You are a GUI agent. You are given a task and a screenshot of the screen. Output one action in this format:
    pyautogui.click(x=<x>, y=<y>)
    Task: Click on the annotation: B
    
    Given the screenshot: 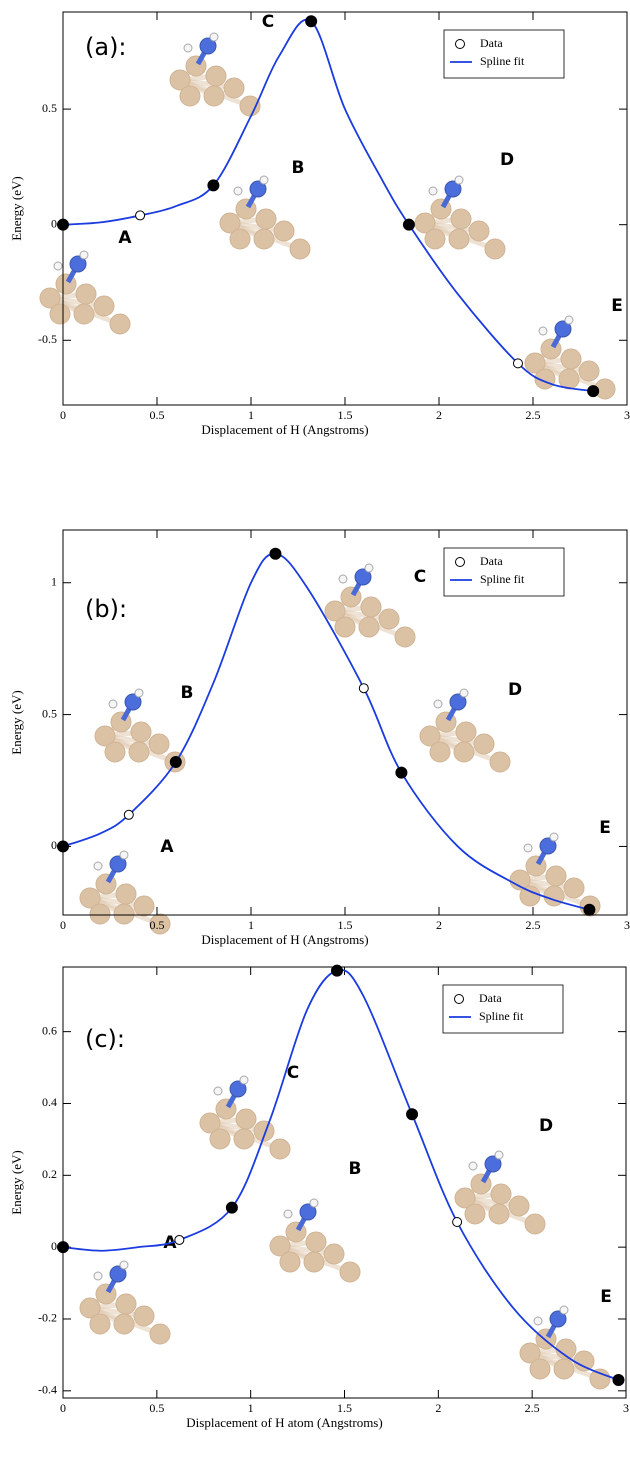 What is the action you would take?
    pyautogui.click(x=187, y=693)
    